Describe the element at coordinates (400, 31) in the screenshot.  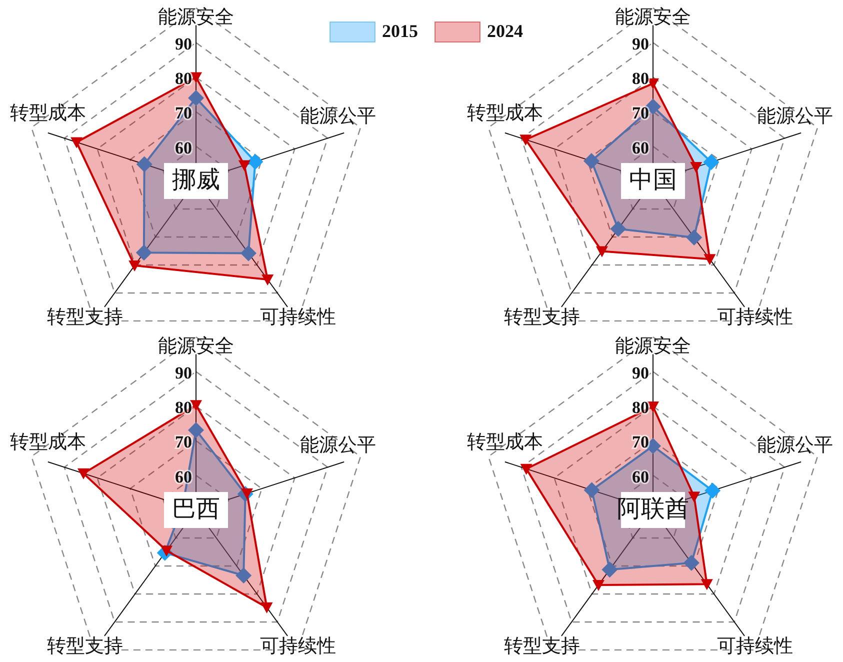
I see `legend-label: 2015` at that location.